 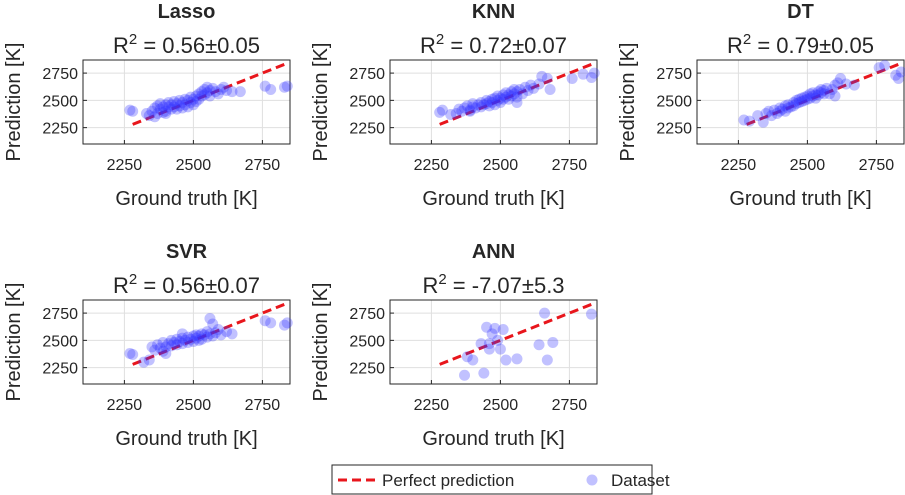 I want to click on legend-box, so click(x=492, y=479).